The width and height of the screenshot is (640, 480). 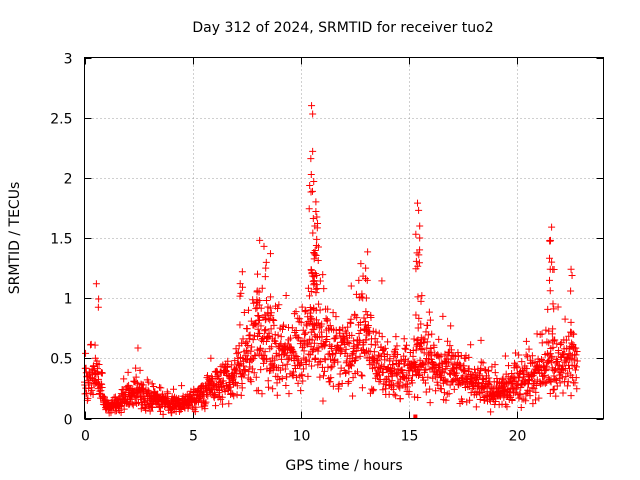 I want to click on y-tick-label: 2.5, so click(x=61, y=120).